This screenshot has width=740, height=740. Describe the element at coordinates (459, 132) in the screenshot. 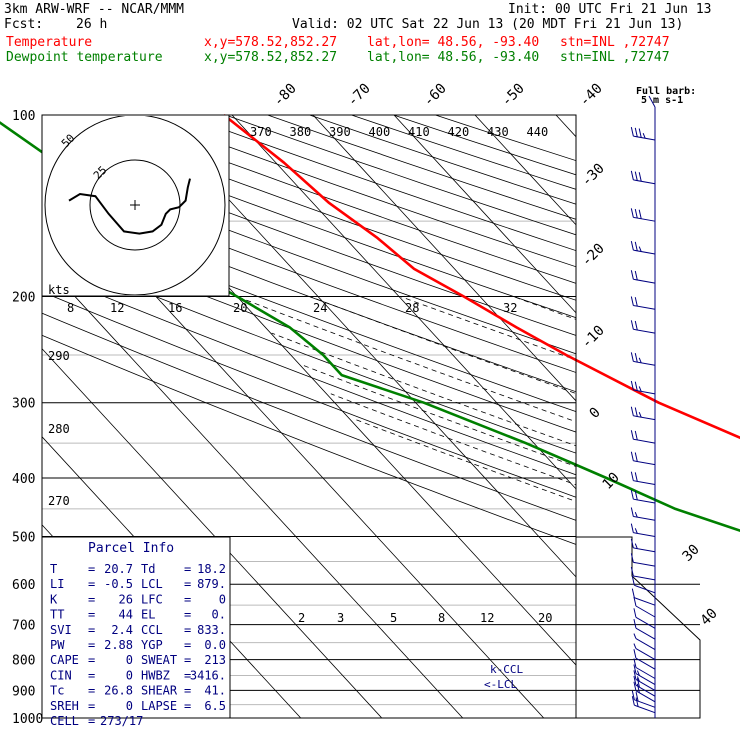

I see `theta-label: 420` at that location.